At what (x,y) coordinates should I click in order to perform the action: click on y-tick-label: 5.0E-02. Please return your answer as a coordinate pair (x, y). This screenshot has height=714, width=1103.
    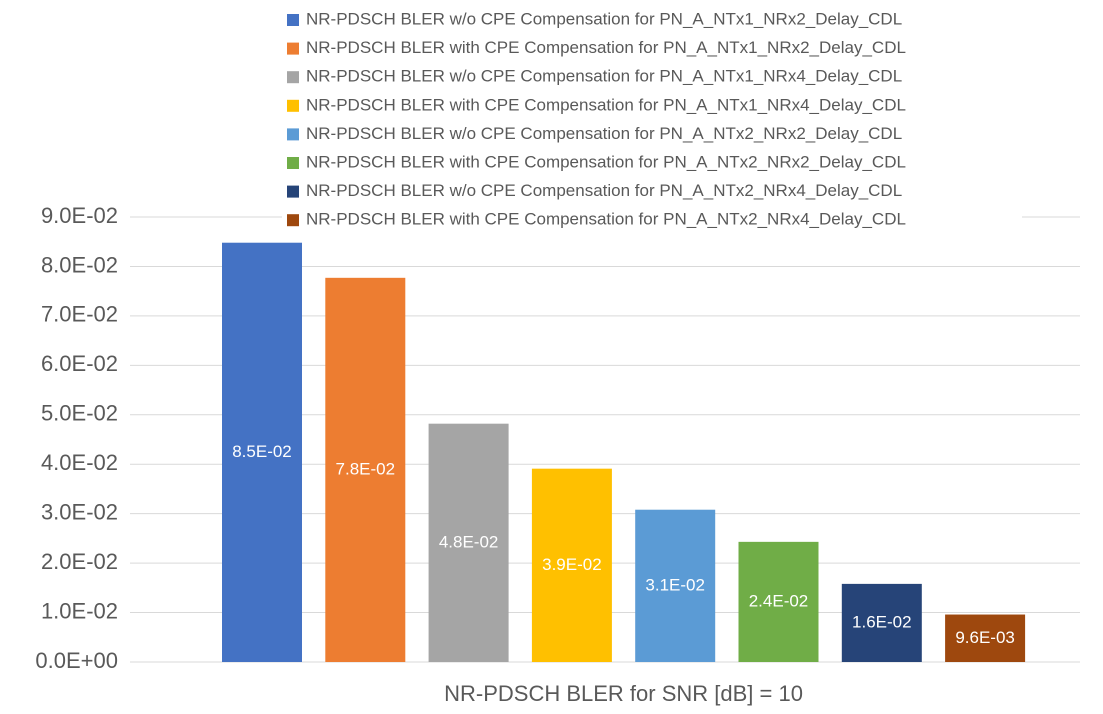
    Looking at the image, I should click on (79, 413).